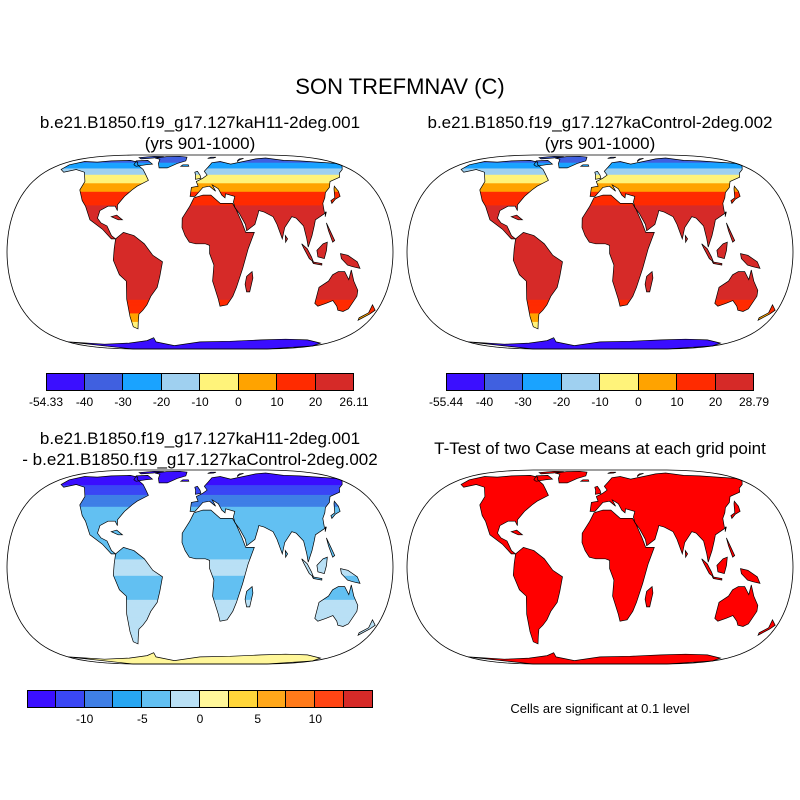 The height and width of the screenshot is (800, 800). Describe the element at coordinates (200, 143) in the screenshot. I see `panel-title-case1-line2: (yrs 901-1000)` at that location.